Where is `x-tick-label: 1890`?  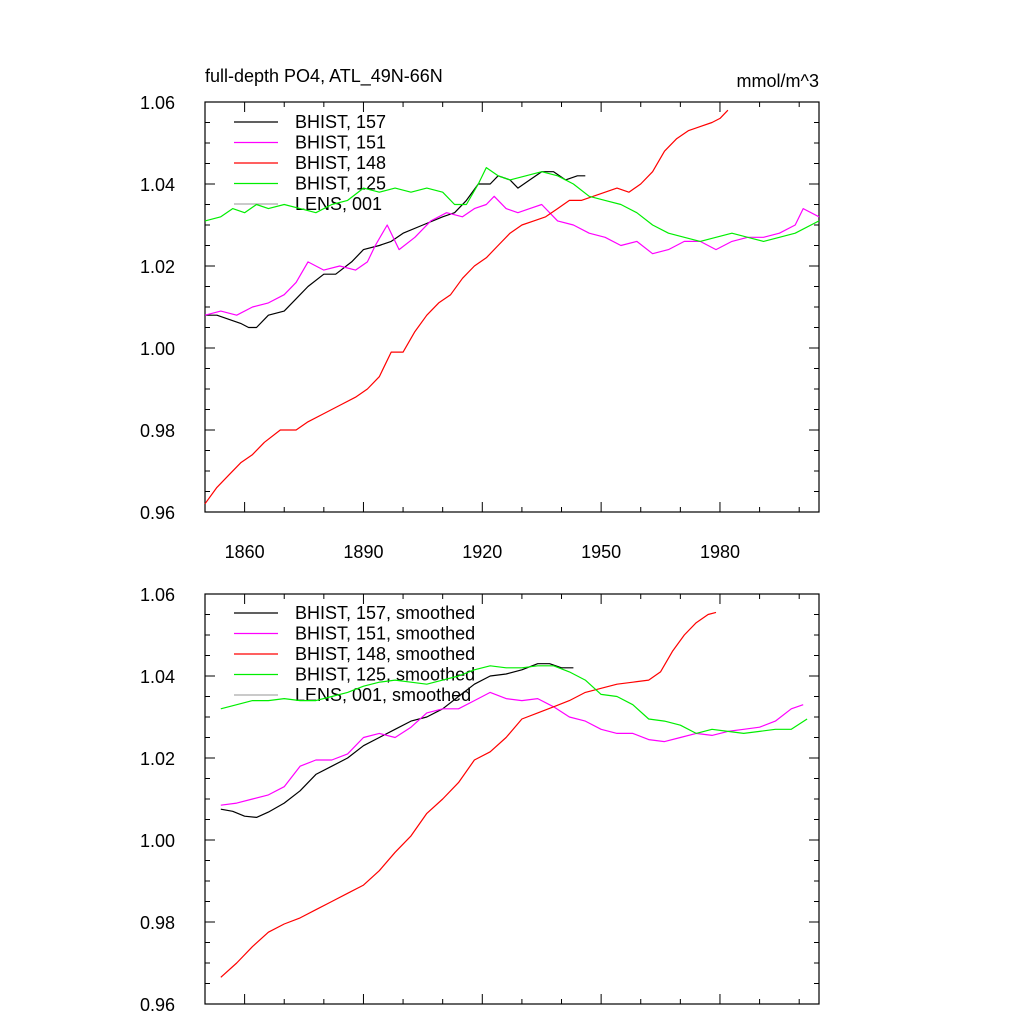 x-tick-label: 1890 is located at coordinates (363, 552).